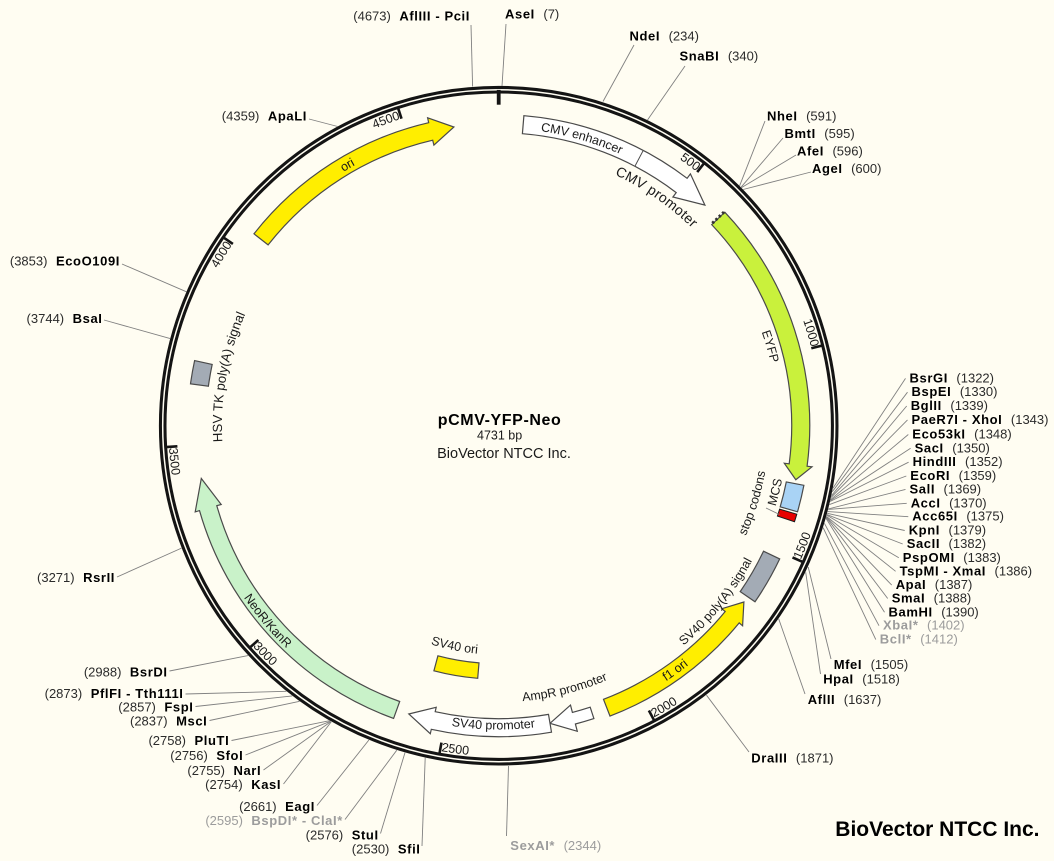 This screenshot has width=1054, height=861. I want to click on svg-text:(3853)EcoO109I: (3853) EcoO109I, so click(65, 261).